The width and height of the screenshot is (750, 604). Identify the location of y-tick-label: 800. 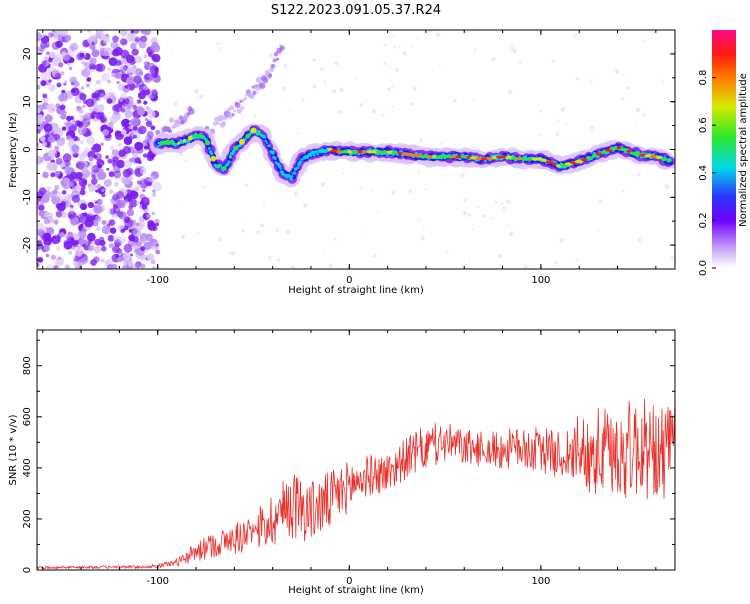
(27, 365).